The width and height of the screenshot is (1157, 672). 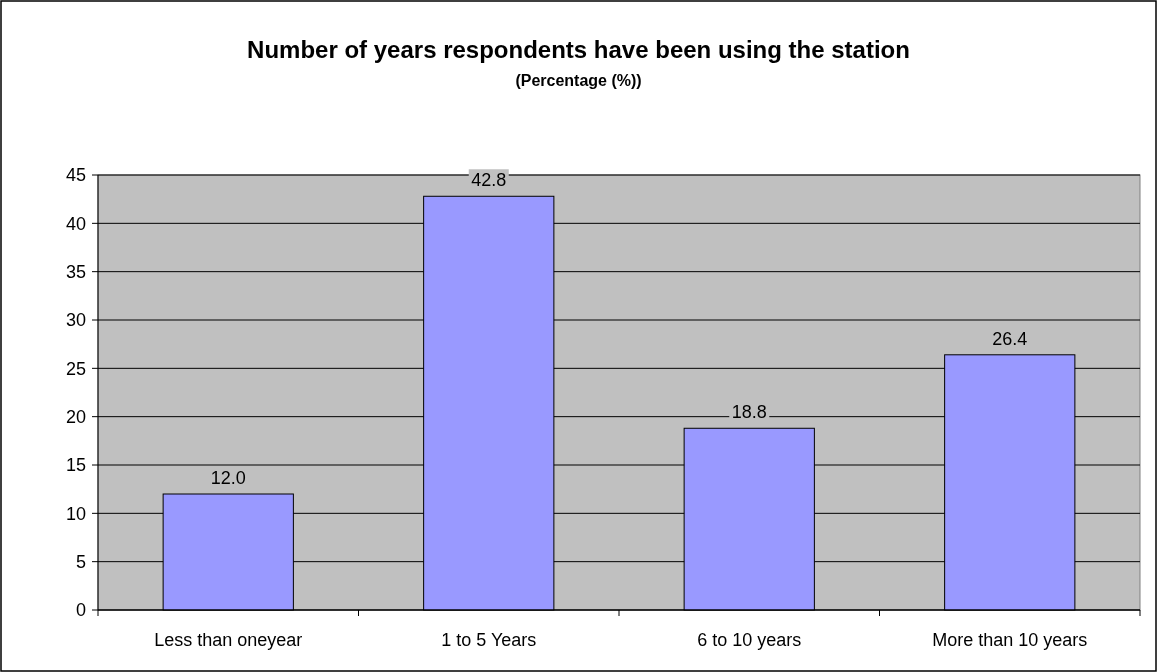 What do you see at coordinates (749, 412) in the screenshot?
I see `data-label: 18.8` at bounding box center [749, 412].